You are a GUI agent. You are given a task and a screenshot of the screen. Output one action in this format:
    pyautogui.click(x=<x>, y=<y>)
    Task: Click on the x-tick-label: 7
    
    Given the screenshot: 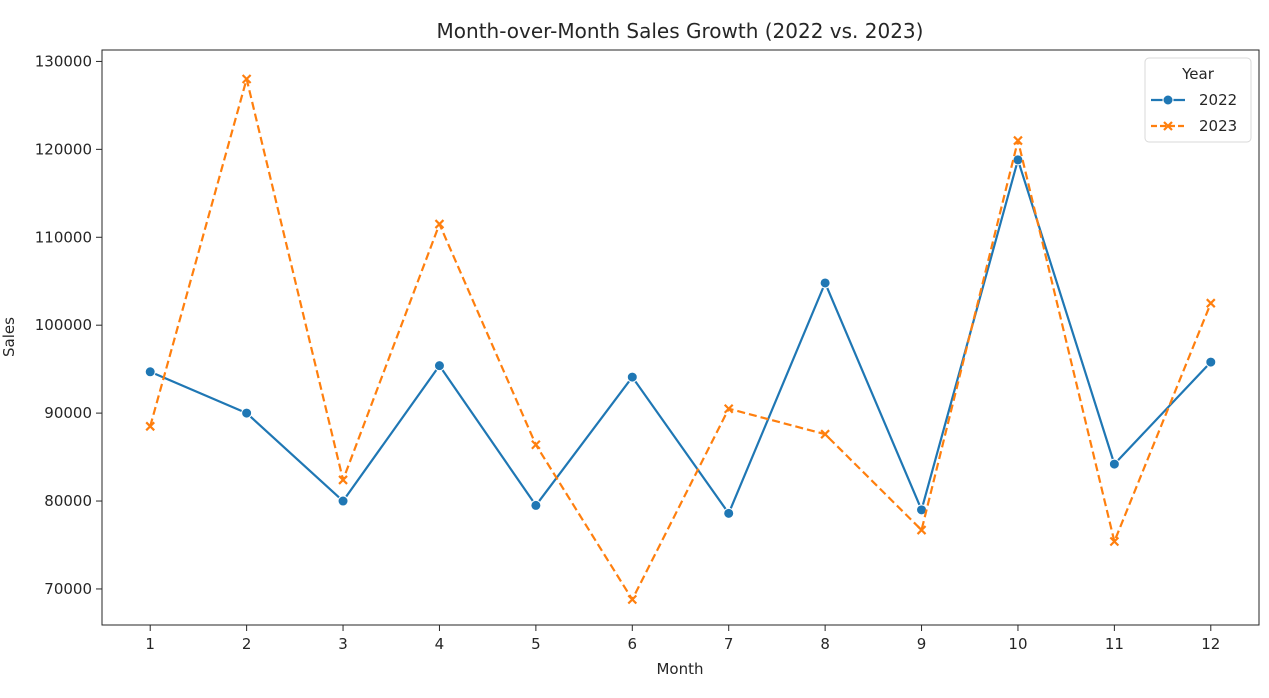 What is the action you would take?
    pyautogui.click(x=729, y=644)
    